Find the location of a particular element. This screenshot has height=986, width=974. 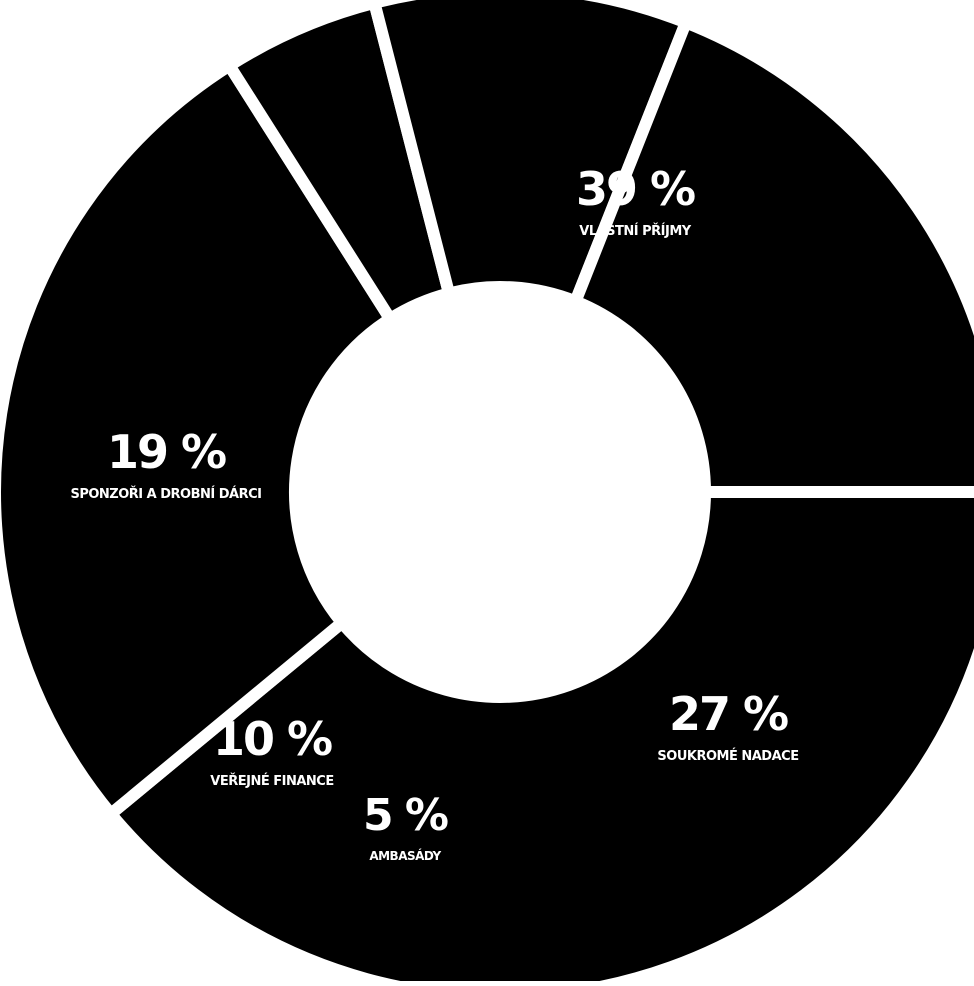

slice-value-label: 10 % is located at coordinates (272, 739).